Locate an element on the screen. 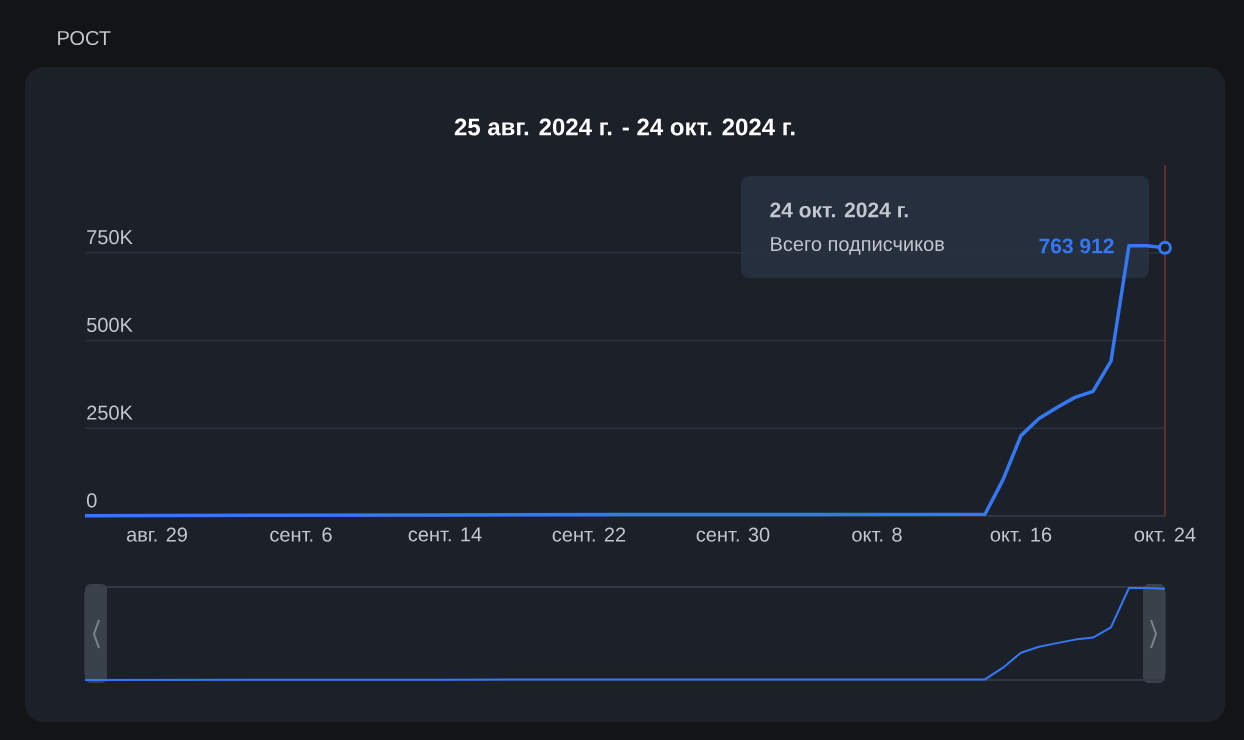 This screenshot has height=740, width=1244. x-tick-label: окт. 16 is located at coordinates (1021, 534).